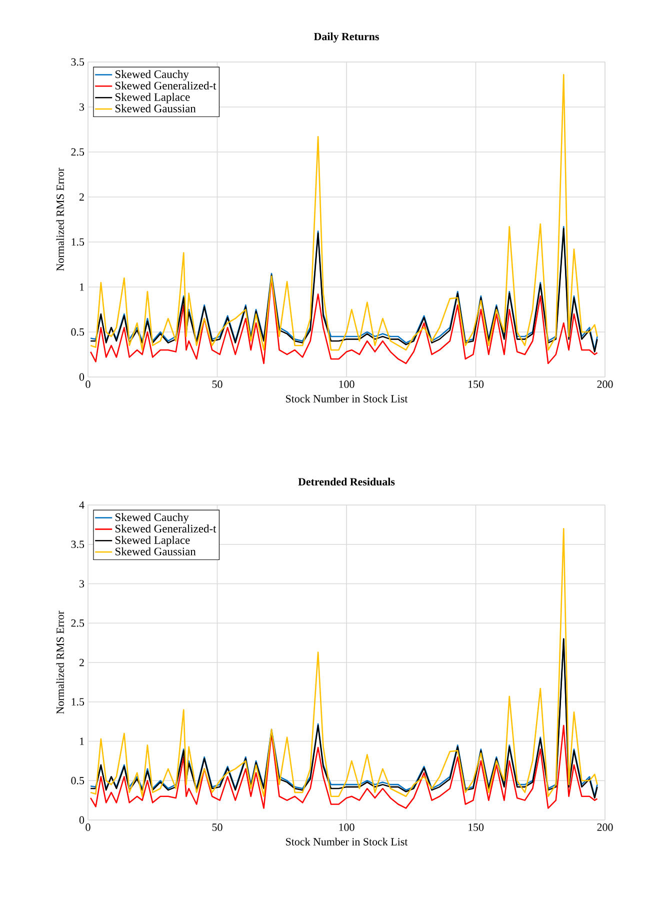  Describe the element at coordinates (346, 37) in the screenshot. I see `chart-title: Daily Returns` at that location.